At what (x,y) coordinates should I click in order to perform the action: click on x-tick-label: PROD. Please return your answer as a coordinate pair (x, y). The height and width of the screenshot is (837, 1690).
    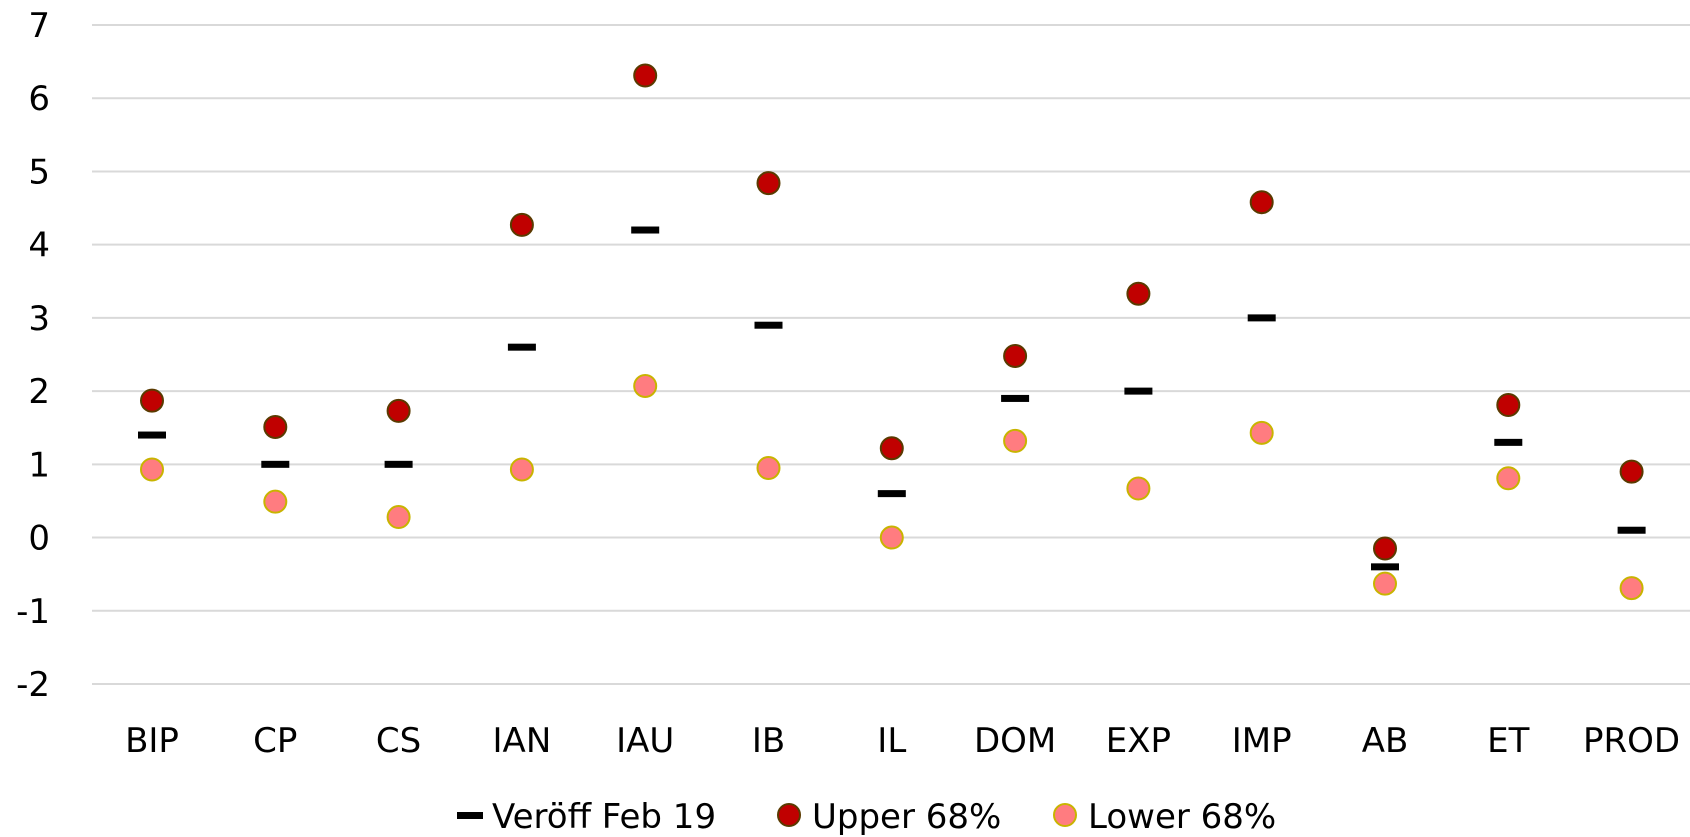
    Looking at the image, I should click on (1631, 741).